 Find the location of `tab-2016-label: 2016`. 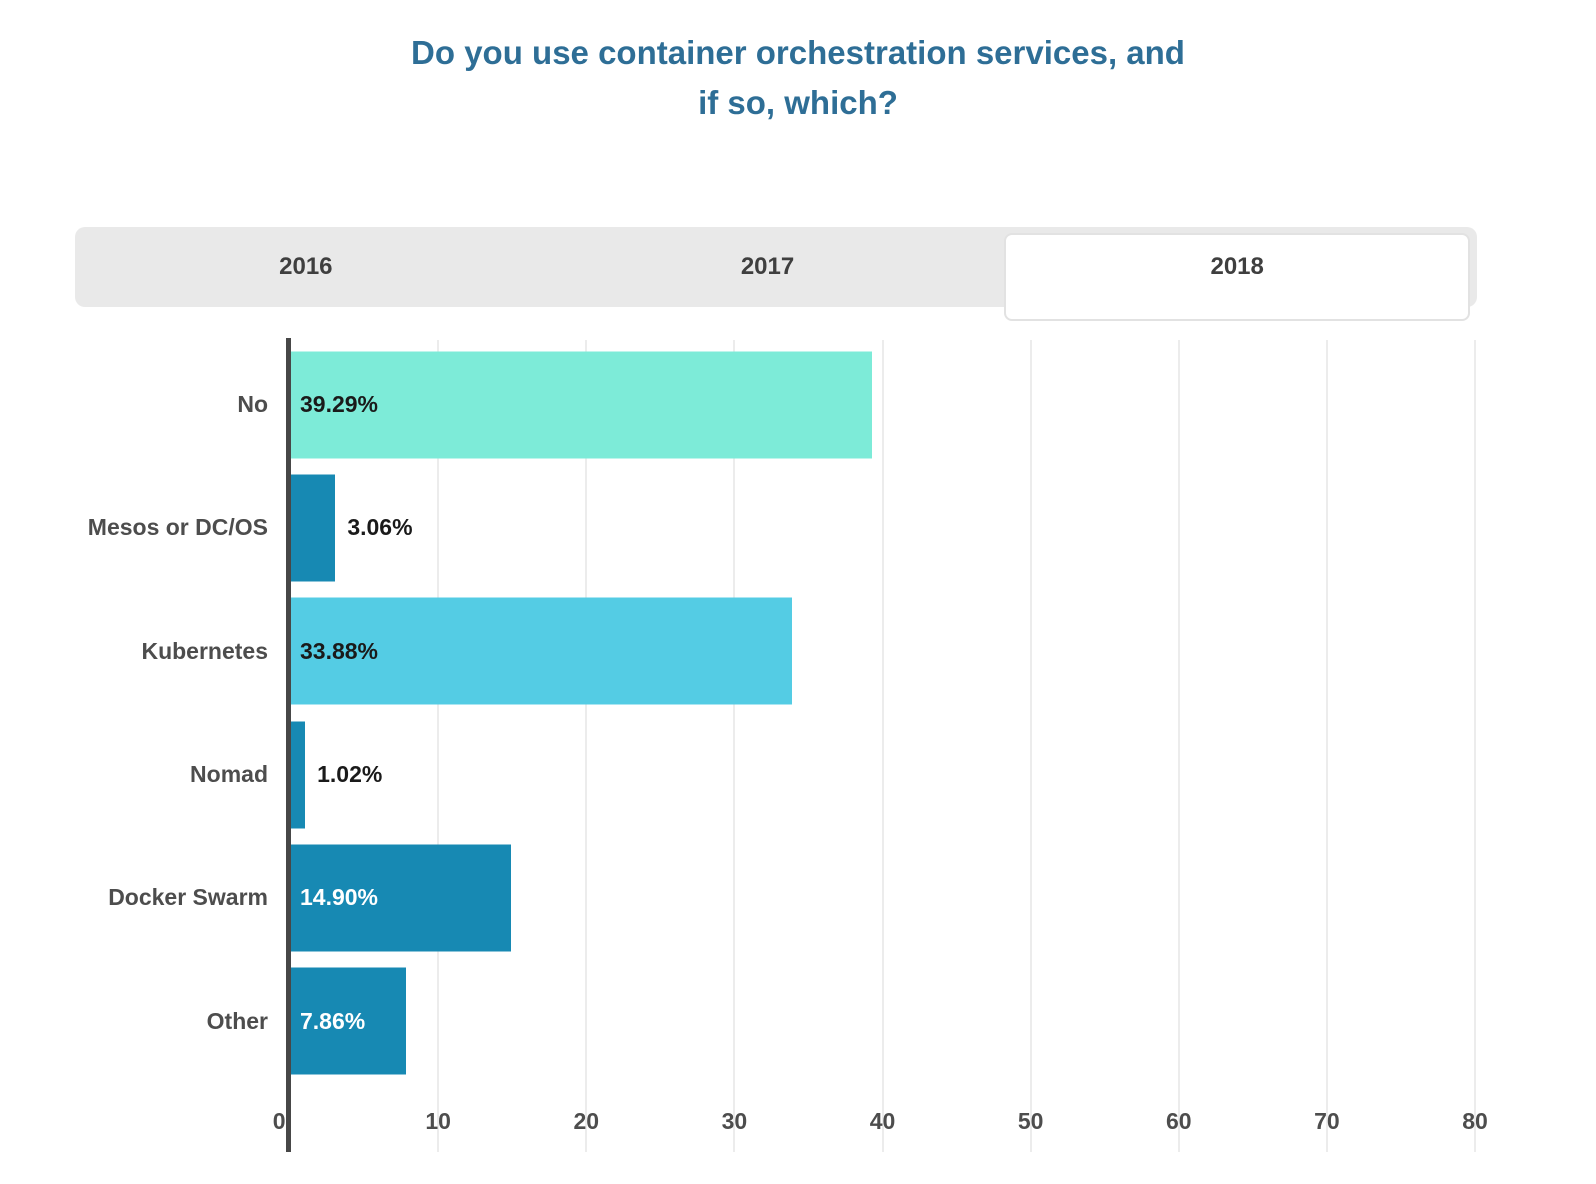

tab-2016-label: 2016 is located at coordinates (306, 266).